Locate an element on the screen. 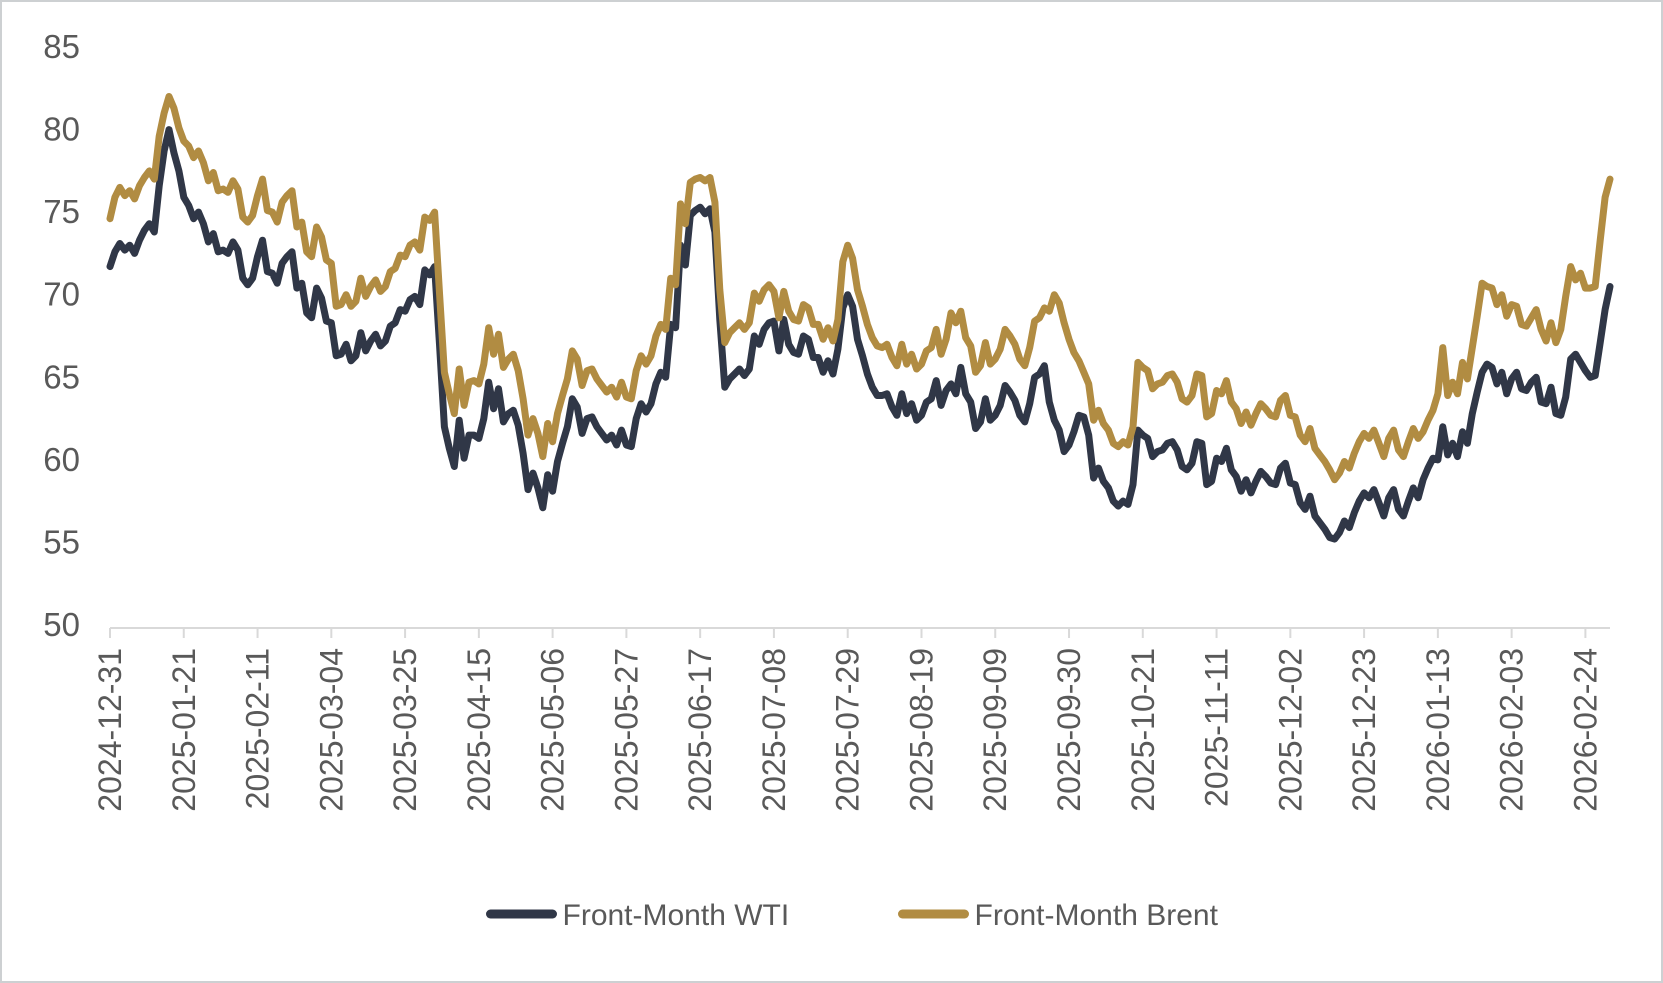  x-tick-label: 2026-01-13 is located at coordinates (1438, 730).